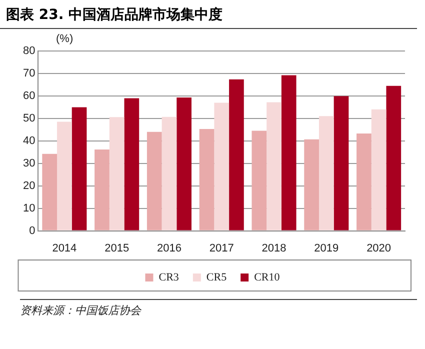  What do you see at coordinates (267, 277) in the screenshot?
I see `legend-label: CR10` at bounding box center [267, 277].